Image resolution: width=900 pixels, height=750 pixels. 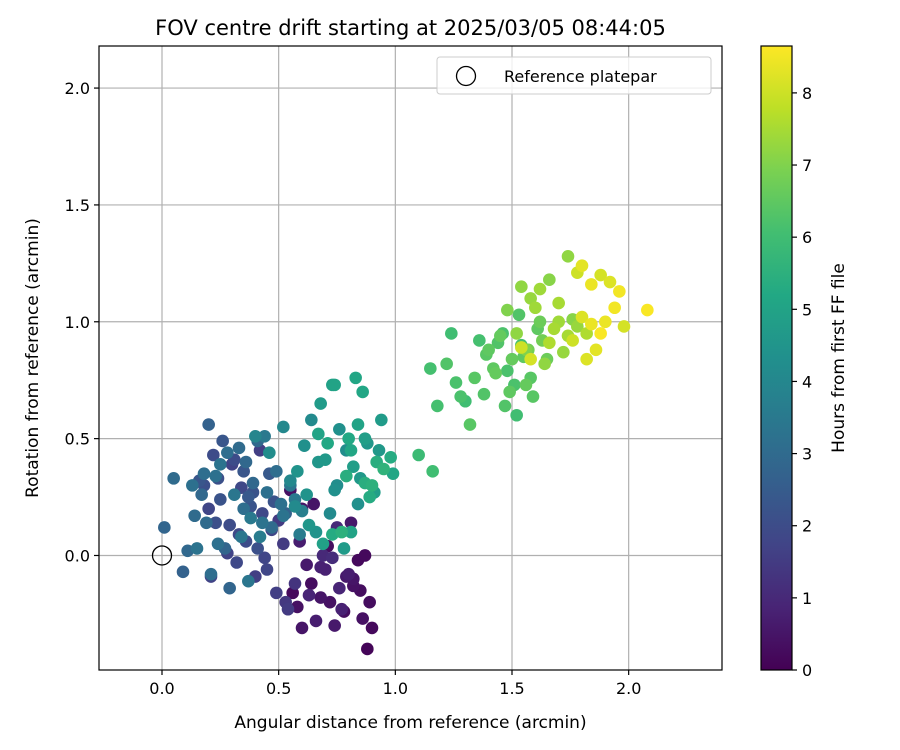 What do you see at coordinates (161, 688) in the screenshot?
I see `x-tick-label: 0.0` at bounding box center [161, 688].